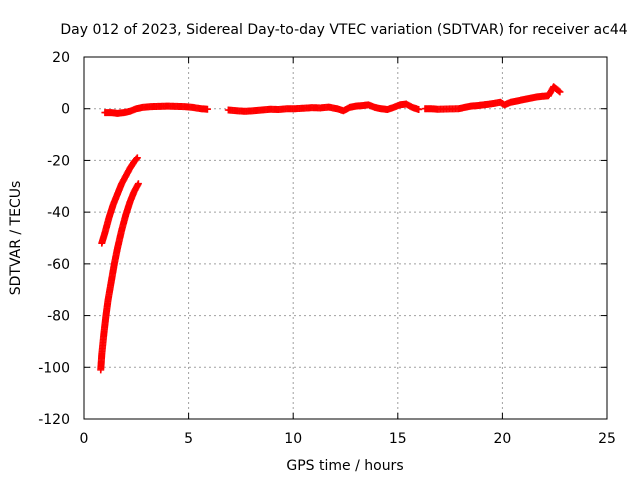  I want to click on y-axis-label: SDTVAR / TECUs, so click(16, 238).